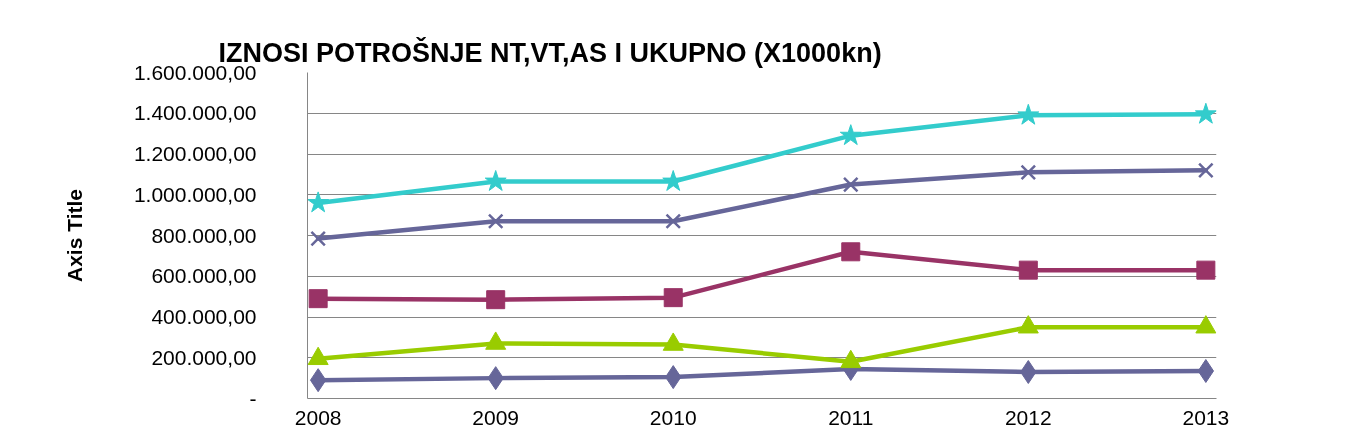 This screenshot has height=442, width=1356. I want to click on y-tick-label: 600.000,00, so click(204, 276).